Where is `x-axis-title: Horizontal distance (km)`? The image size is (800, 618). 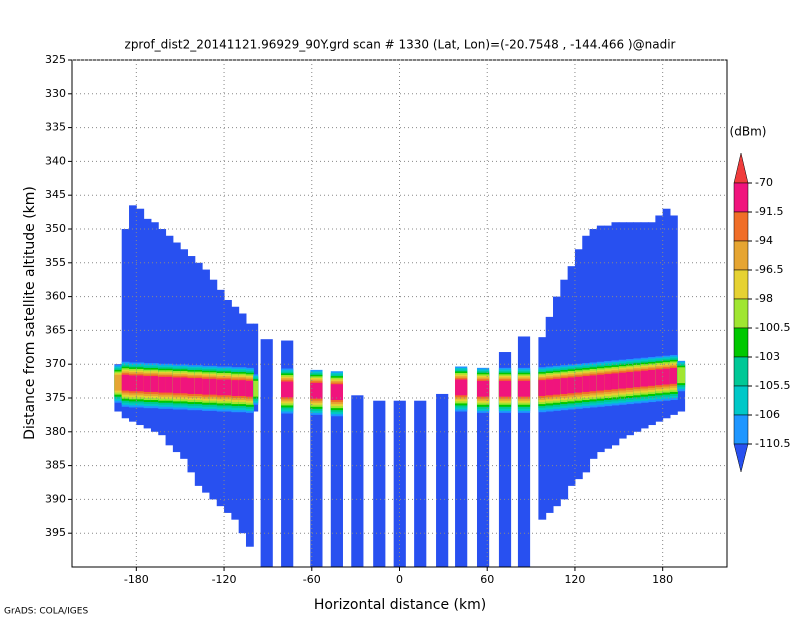
x-axis-title: Horizontal distance (km) is located at coordinates (400, 605).